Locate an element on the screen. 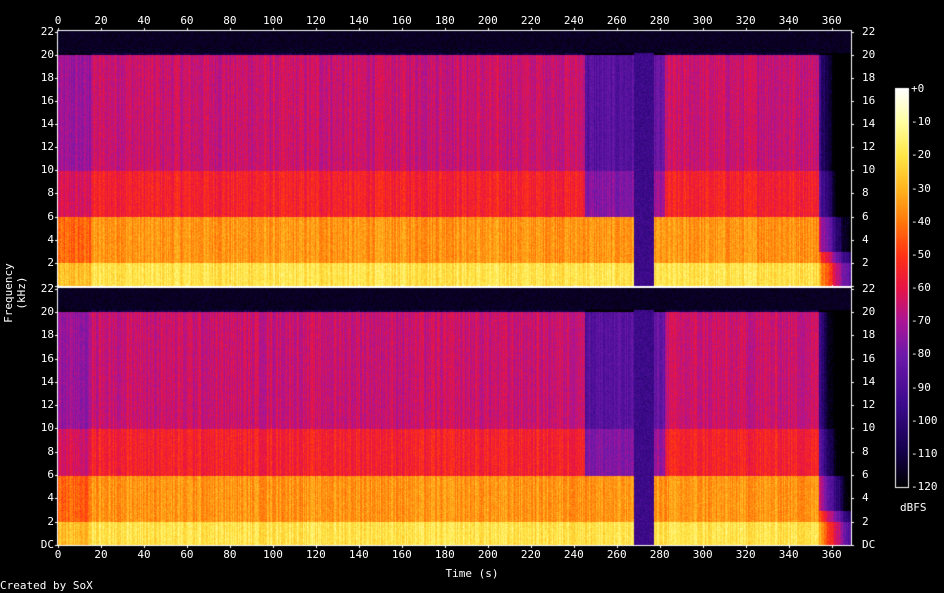 This screenshot has height=593, width=944. x-tick-label: 60 is located at coordinates (187, 554).